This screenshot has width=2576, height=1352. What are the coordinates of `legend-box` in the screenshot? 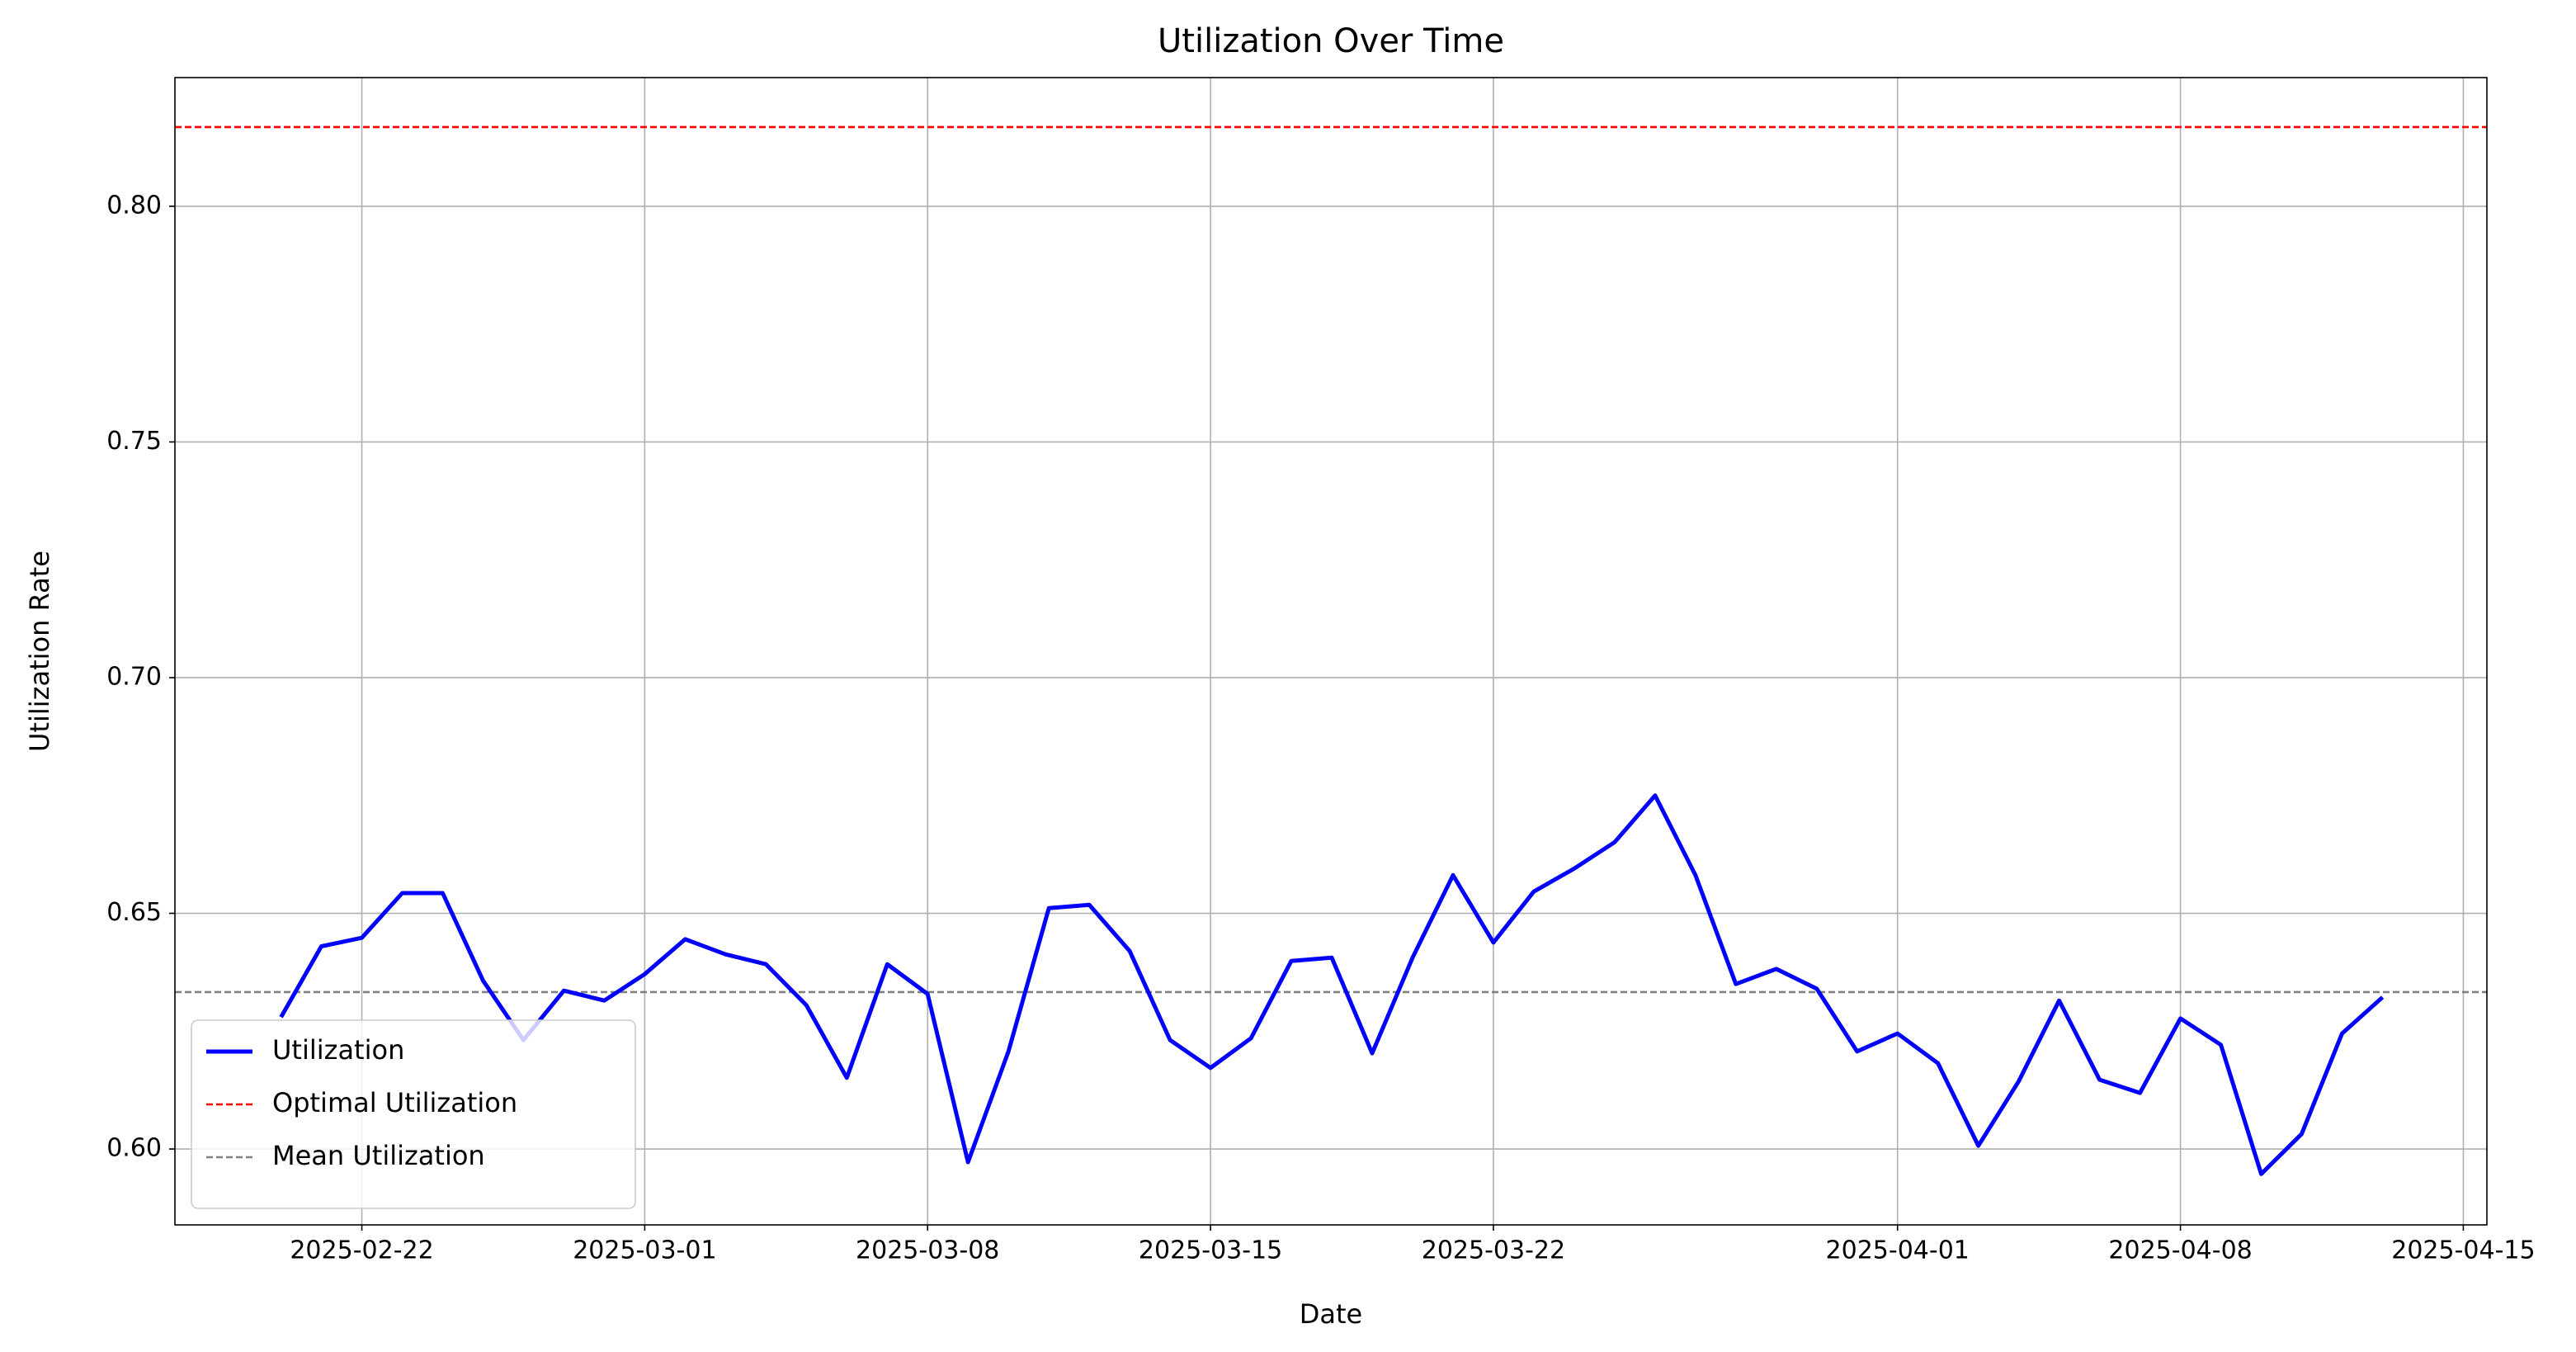 It's located at (413, 1114).